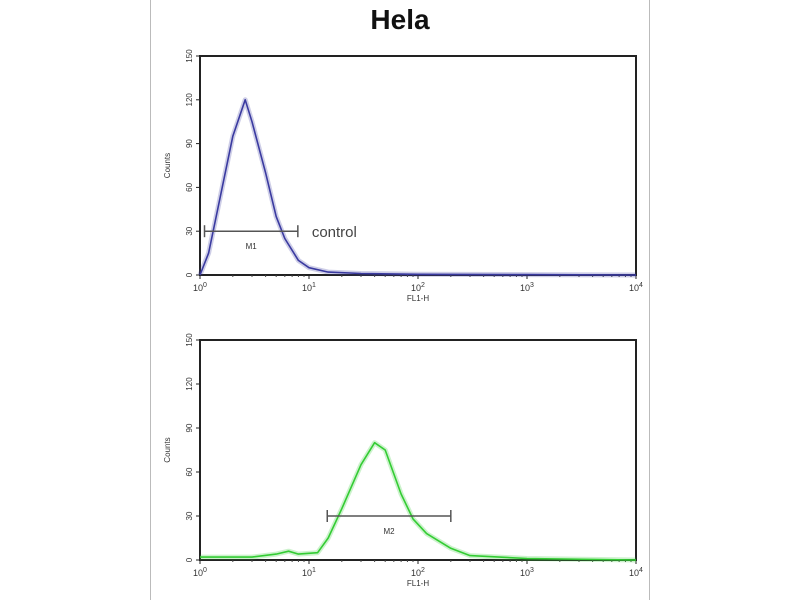 The height and width of the screenshot is (600, 800). What do you see at coordinates (334, 232) in the screenshot?
I see `annotation-label: control` at bounding box center [334, 232].